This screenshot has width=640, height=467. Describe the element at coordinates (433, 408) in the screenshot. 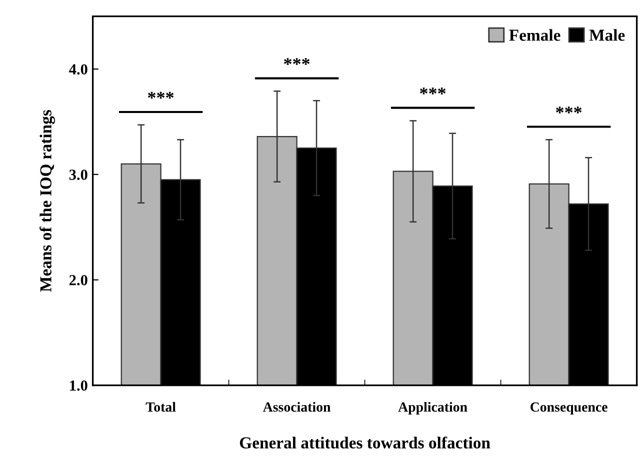

I see `x-tick-label: Application` at that location.